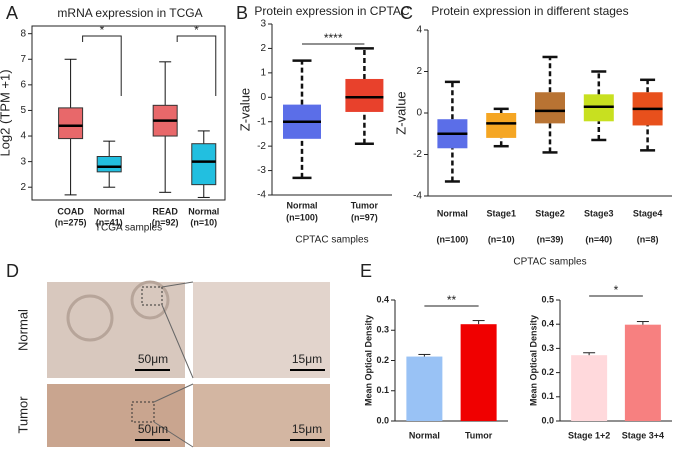 The width and height of the screenshot is (678, 449). What do you see at coordinates (643, 435) in the screenshot?
I see `x-tick-label: Stage 3+4` at bounding box center [643, 435].